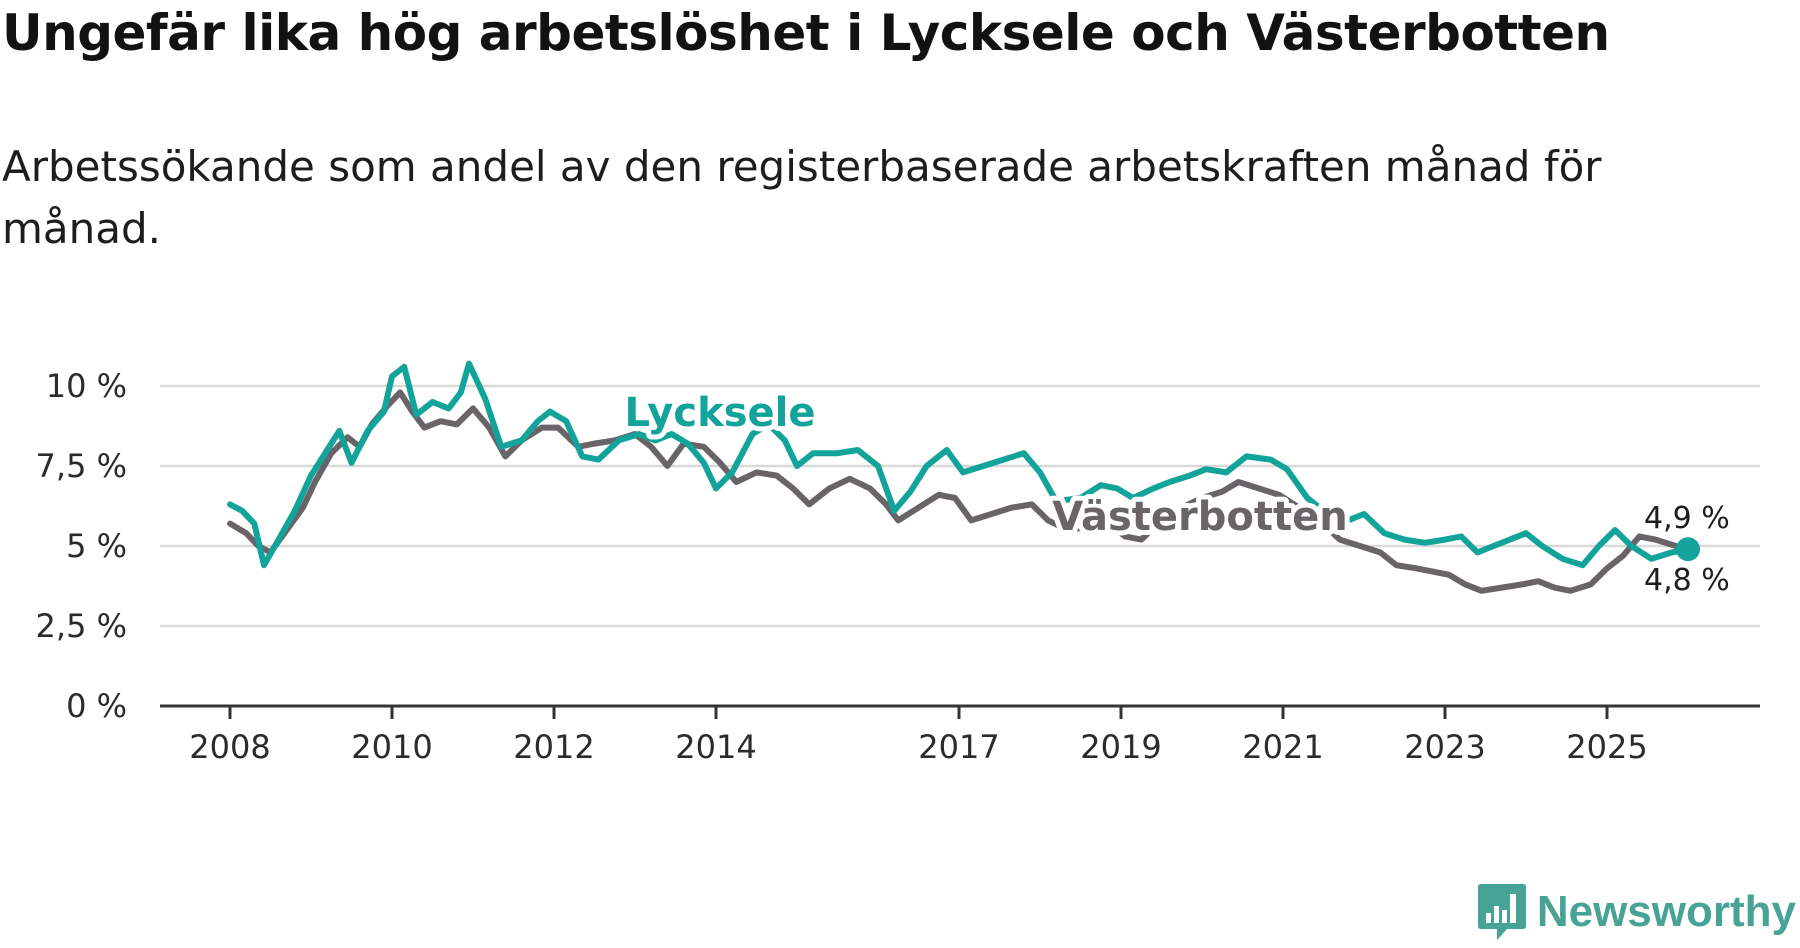 Image resolution: width=1800 pixels, height=948 pixels. What do you see at coordinates (1444, 747) in the screenshot?
I see `x-tick-label: 2023` at bounding box center [1444, 747].